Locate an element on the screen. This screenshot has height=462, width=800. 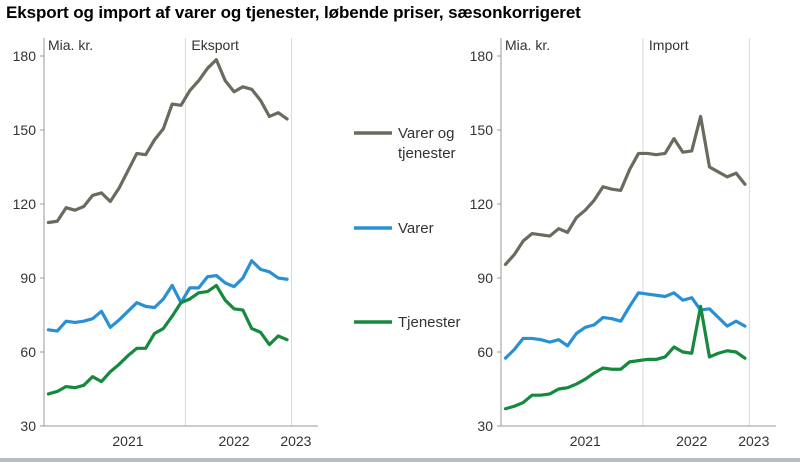
legend-label-tjenester: Tjenester is located at coordinates (429, 322).